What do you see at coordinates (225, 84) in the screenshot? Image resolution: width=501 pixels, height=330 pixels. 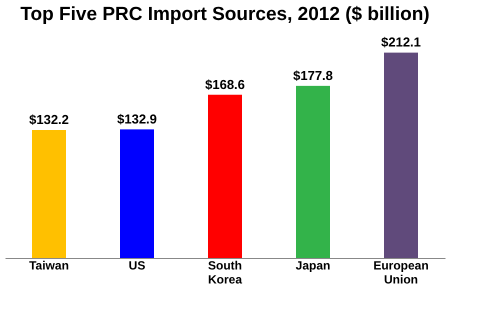 I see `data-label: $168.6` at bounding box center [225, 84].